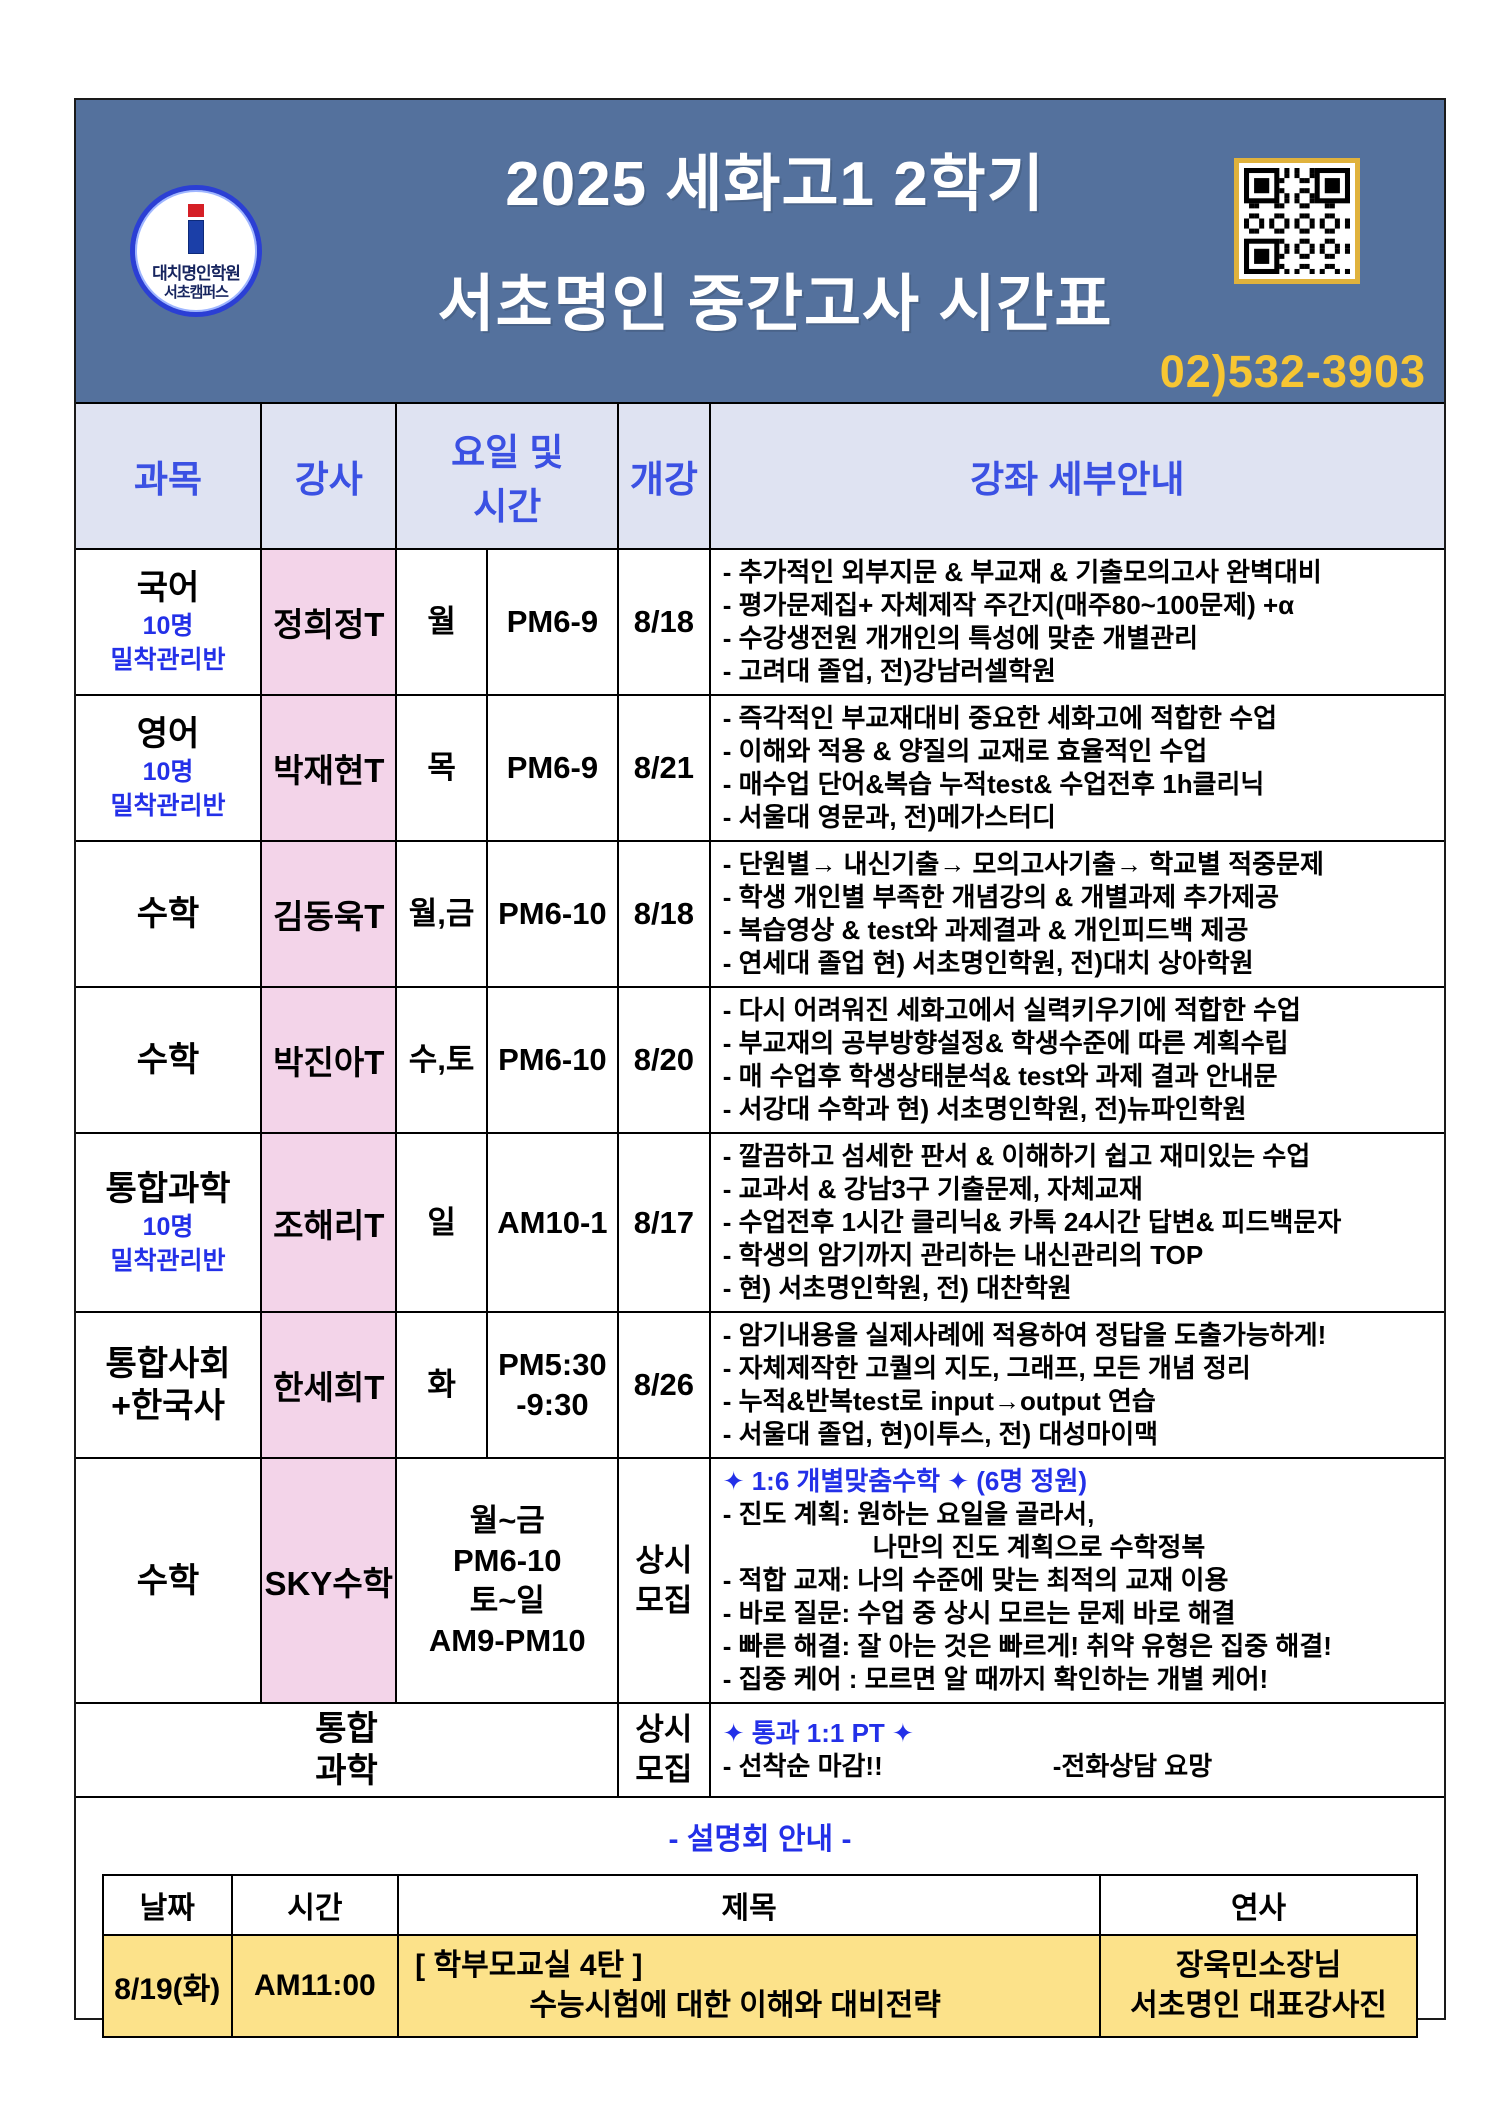 Image resolution: width=1488 pixels, height=2105 pixels. I want to click on course-row: 통합 과학 상시 모집 ✦ 통과 1:1 PT ✦ - 선착순 마감!! -전화상담 요망, so click(760, 1751).